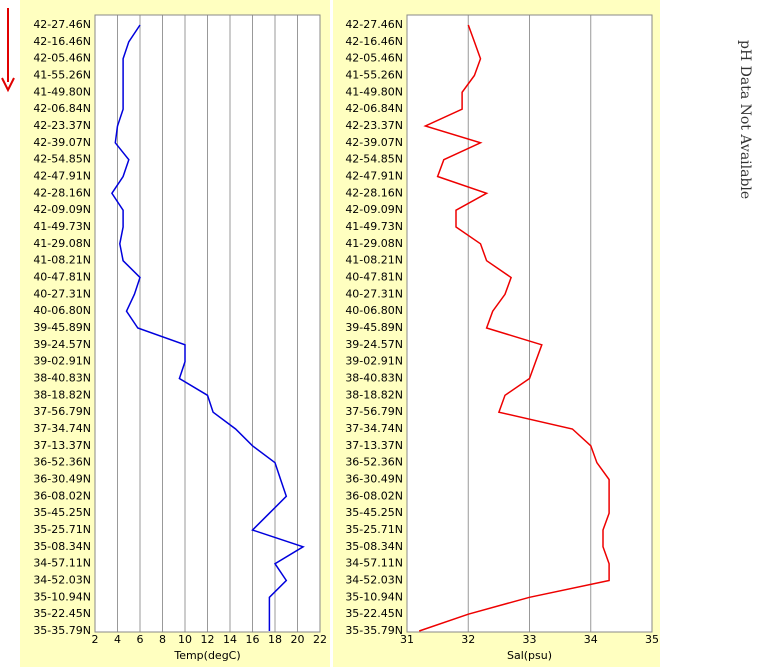  I want to click on arrow-head, so click(8, 85).